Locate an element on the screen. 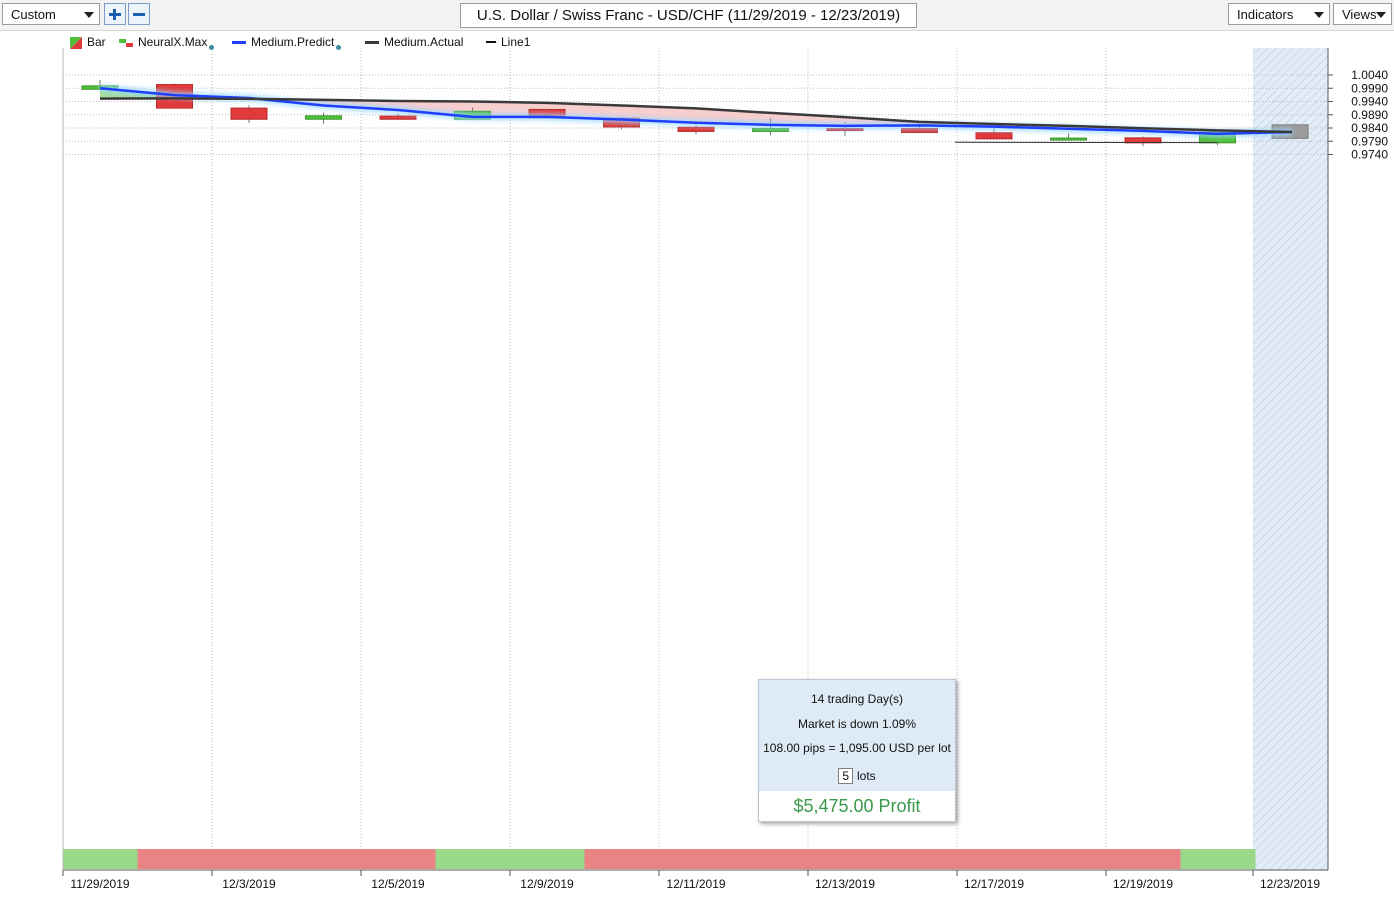 The image size is (1394, 898). legend-predict: Medium.Predict is located at coordinates (287, 42).